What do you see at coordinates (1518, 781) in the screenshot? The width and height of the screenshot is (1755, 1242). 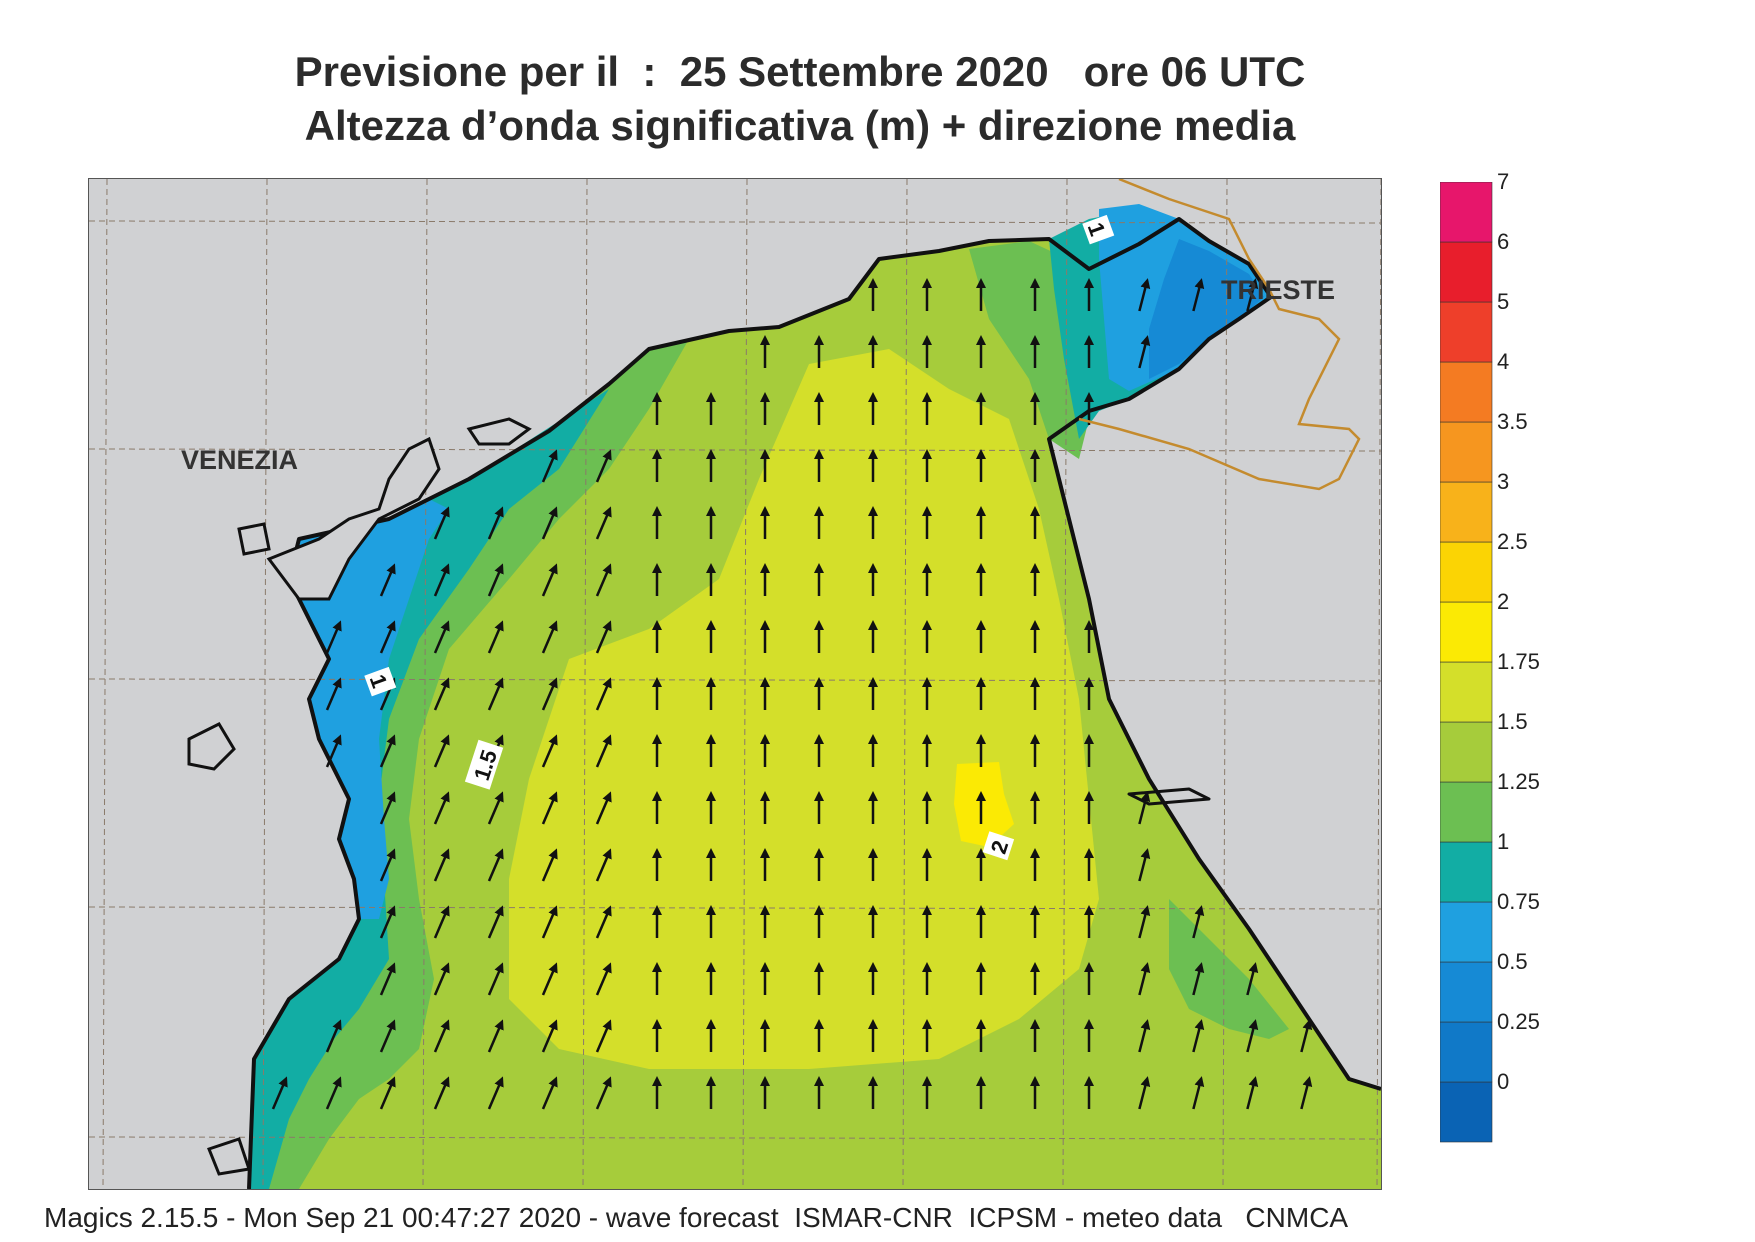 I see `legend-tick-label: 1.25` at bounding box center [1518, 781].